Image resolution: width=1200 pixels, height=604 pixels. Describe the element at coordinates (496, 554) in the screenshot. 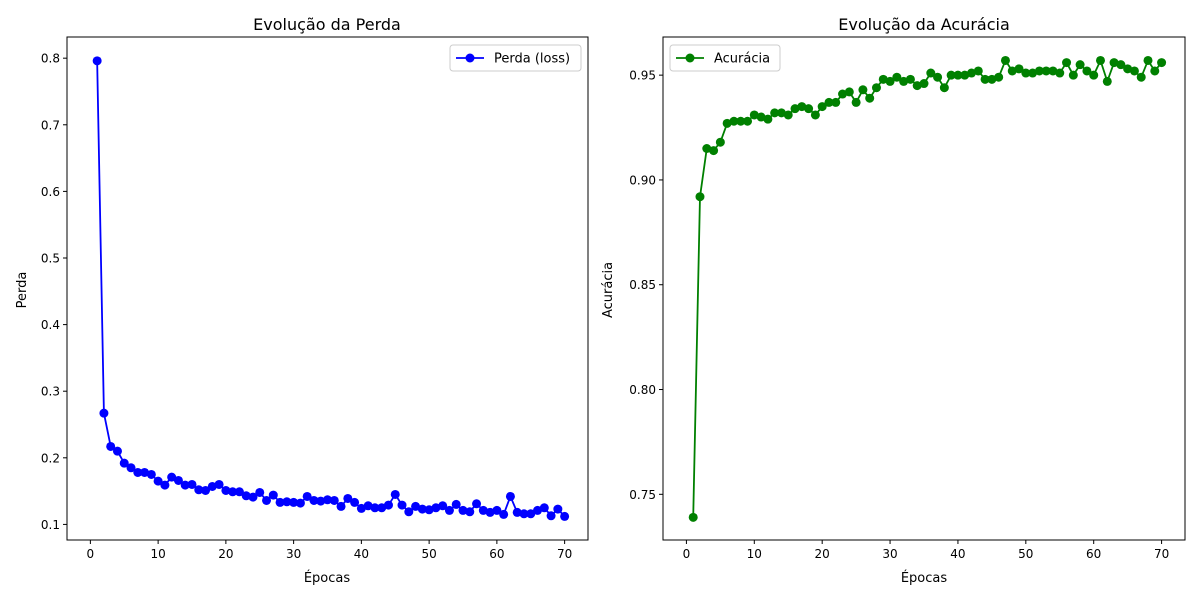

I see `x-tick-label: 60` at that location.